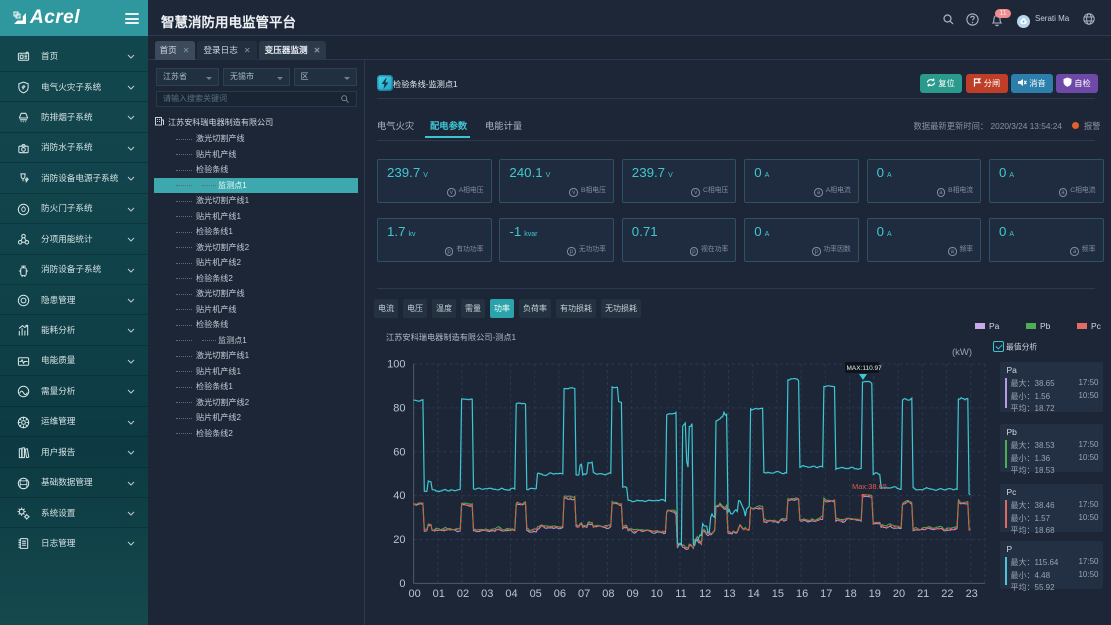 The image size is (1111, 625). Describe the element at coordinates (511, 594) in the screenshot. I see `svg-text: 04` at that location.